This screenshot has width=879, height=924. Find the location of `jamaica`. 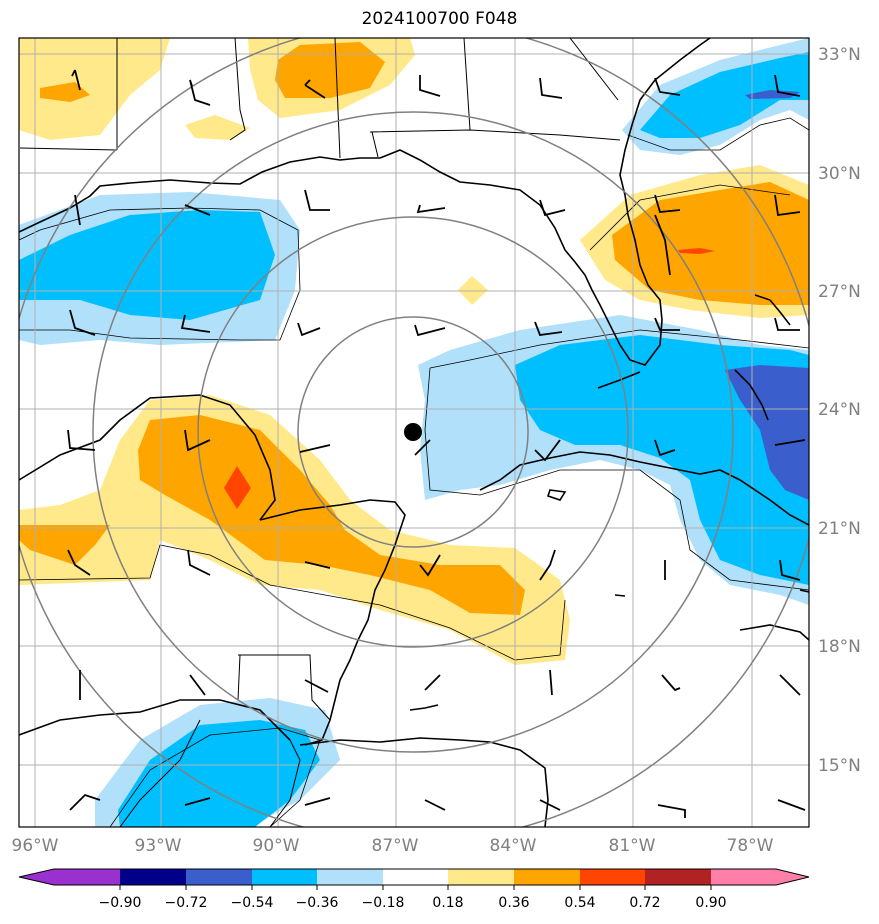

jamaica is located at coordinates (774, 632).